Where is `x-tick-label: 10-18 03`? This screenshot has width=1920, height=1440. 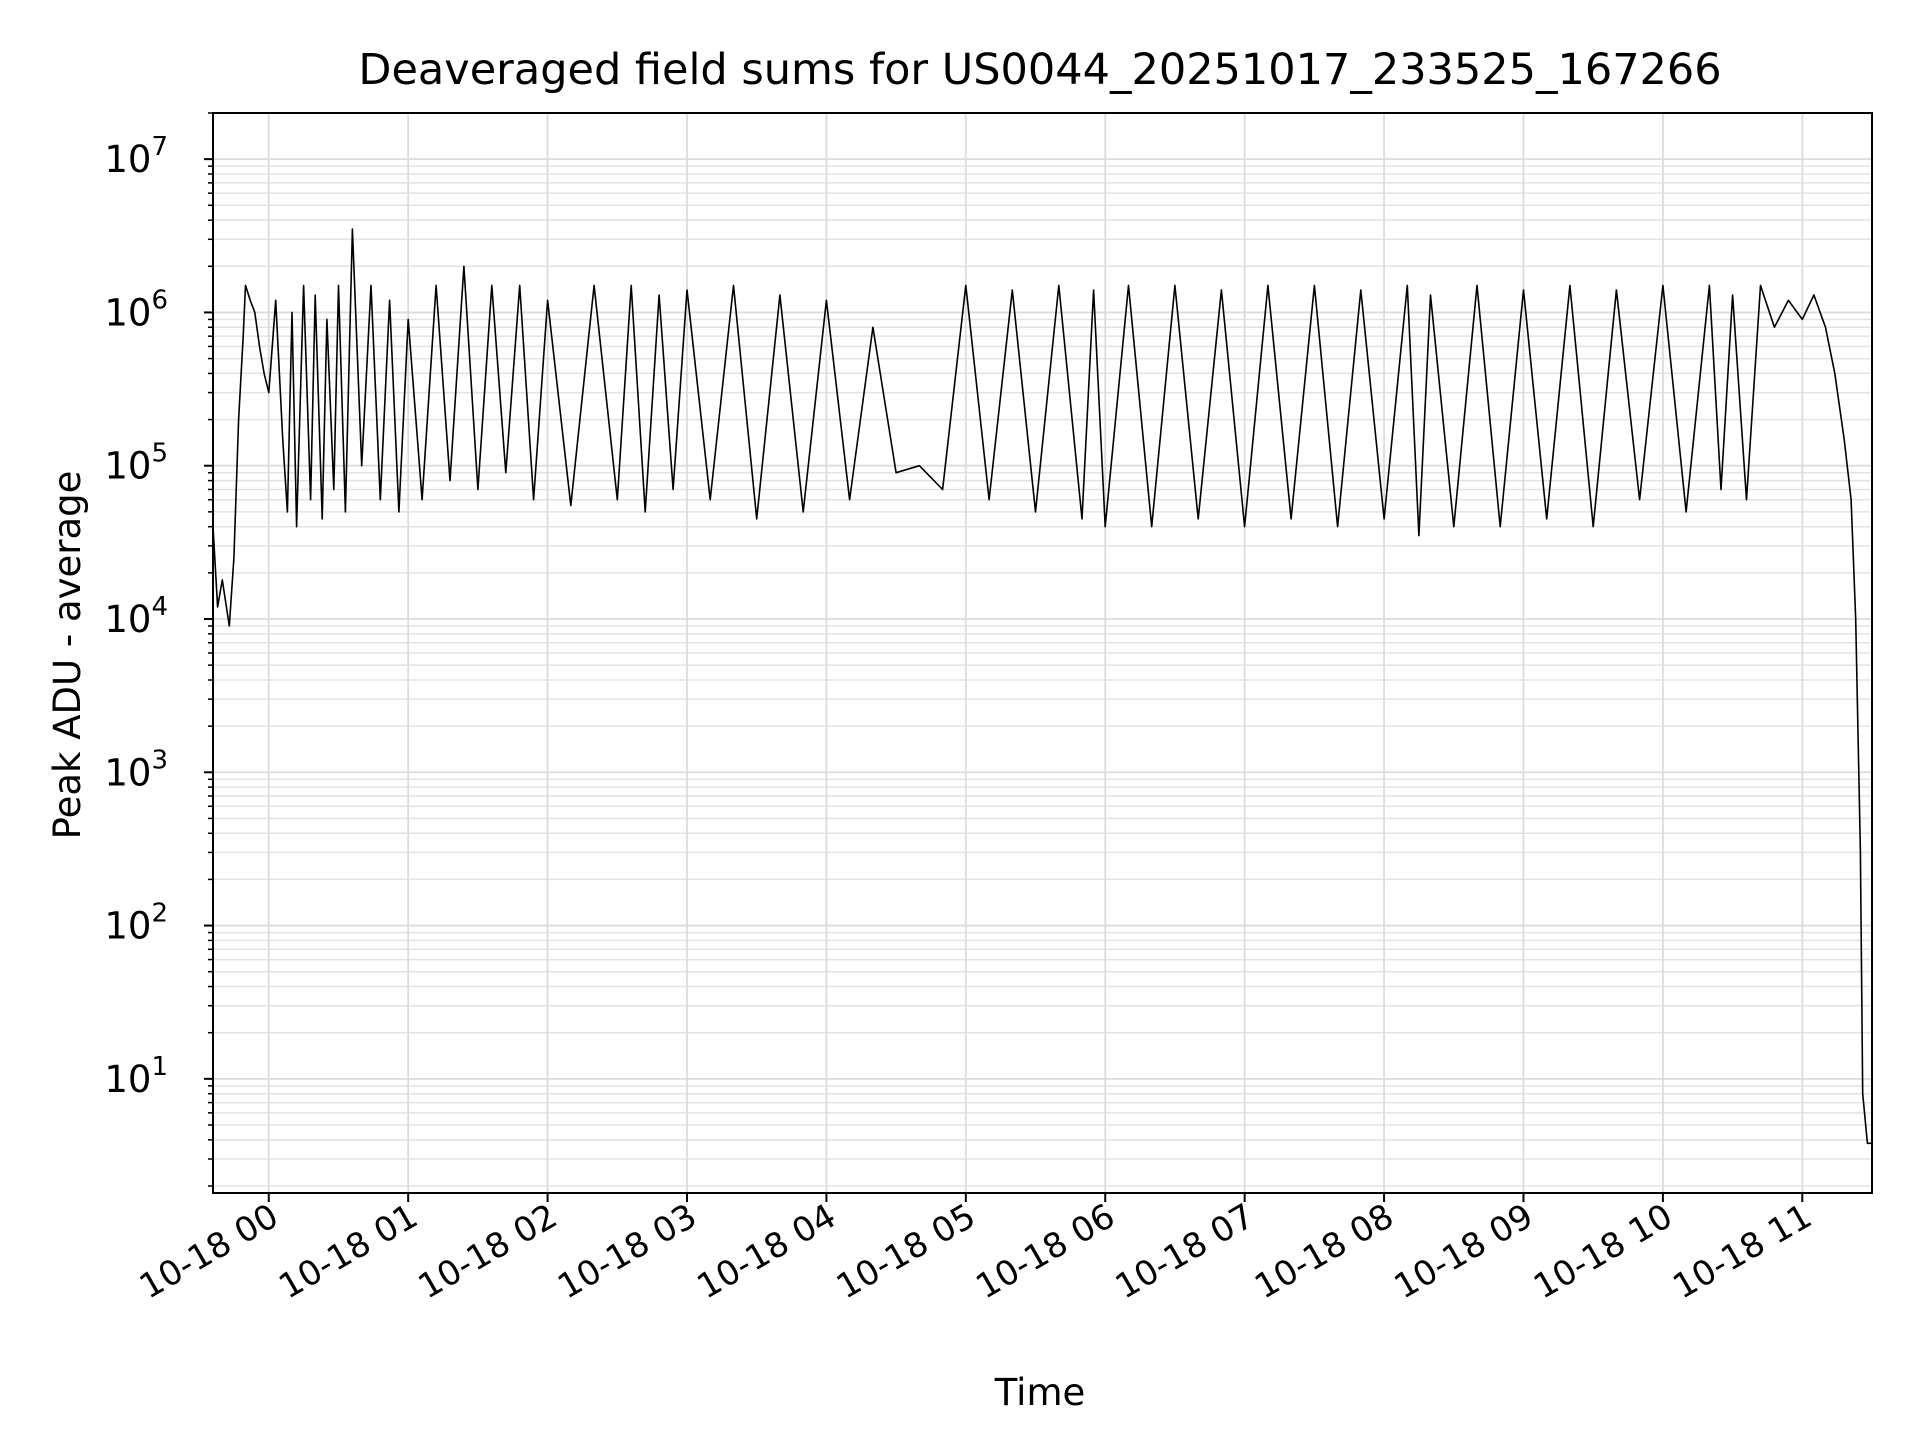 x-tick-label: 10-18 03 is located at coordinates (627, 1251).